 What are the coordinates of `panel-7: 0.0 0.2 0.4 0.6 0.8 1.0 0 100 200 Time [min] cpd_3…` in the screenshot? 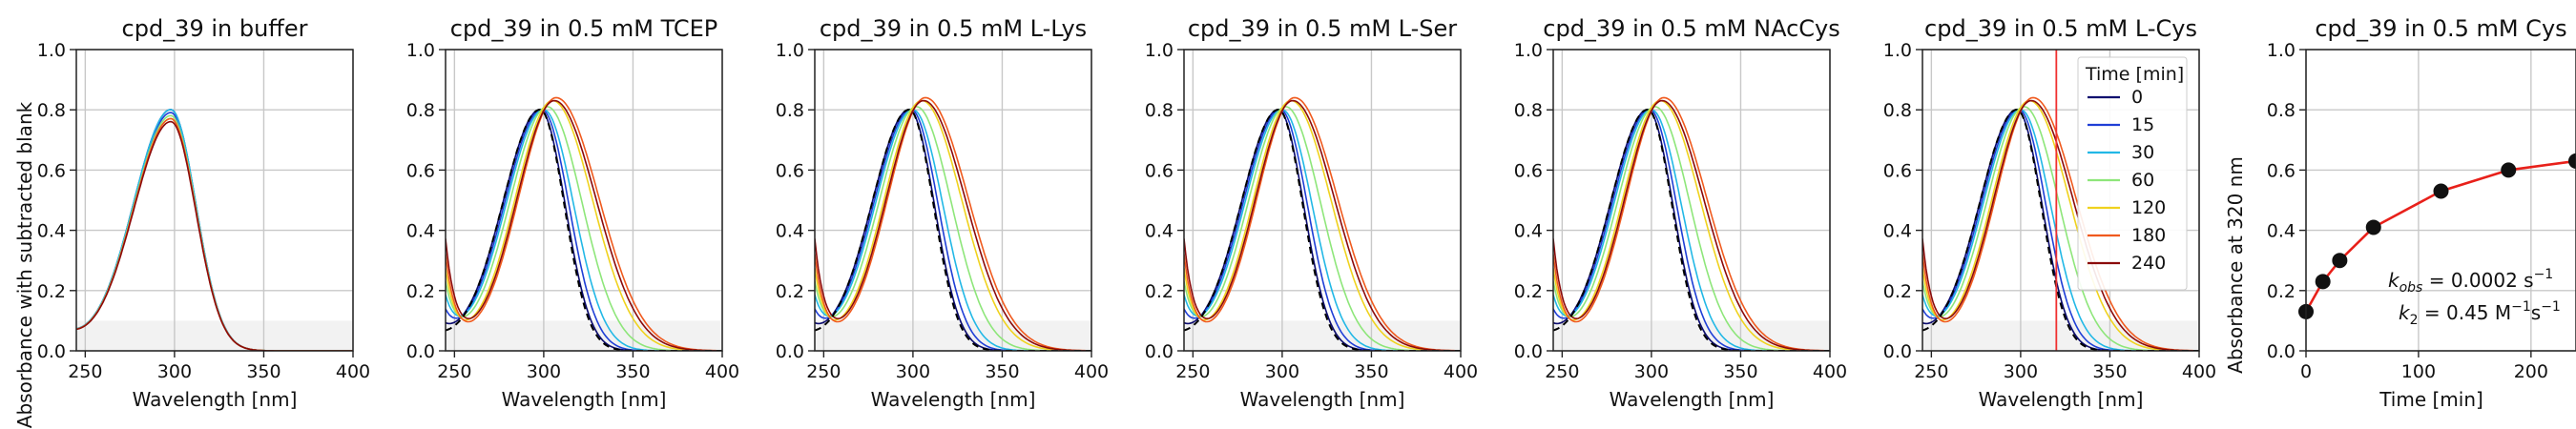 It's located at (2421, 213).